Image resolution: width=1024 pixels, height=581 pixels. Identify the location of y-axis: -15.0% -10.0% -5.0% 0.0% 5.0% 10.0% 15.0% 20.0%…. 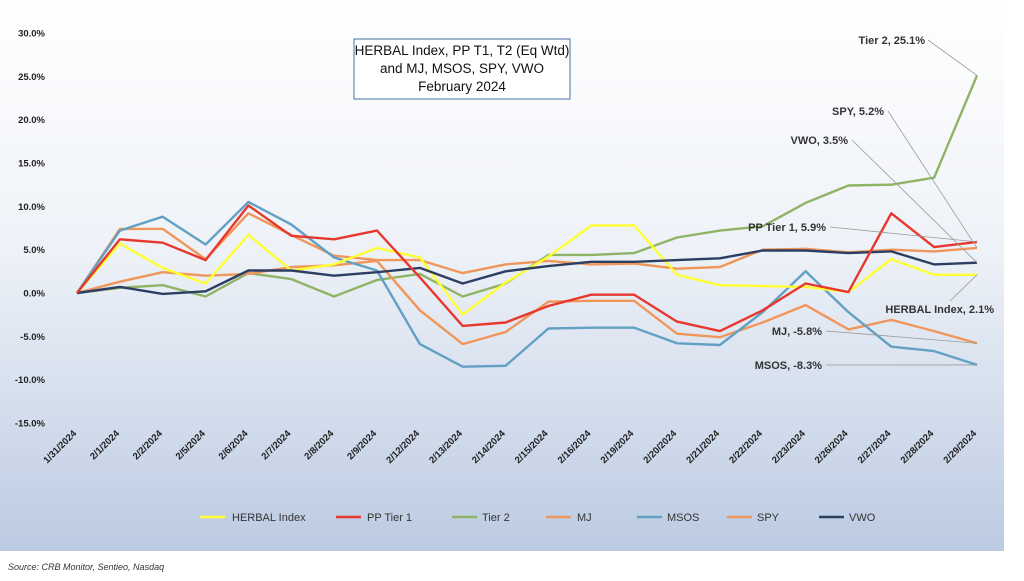
(30, 229).